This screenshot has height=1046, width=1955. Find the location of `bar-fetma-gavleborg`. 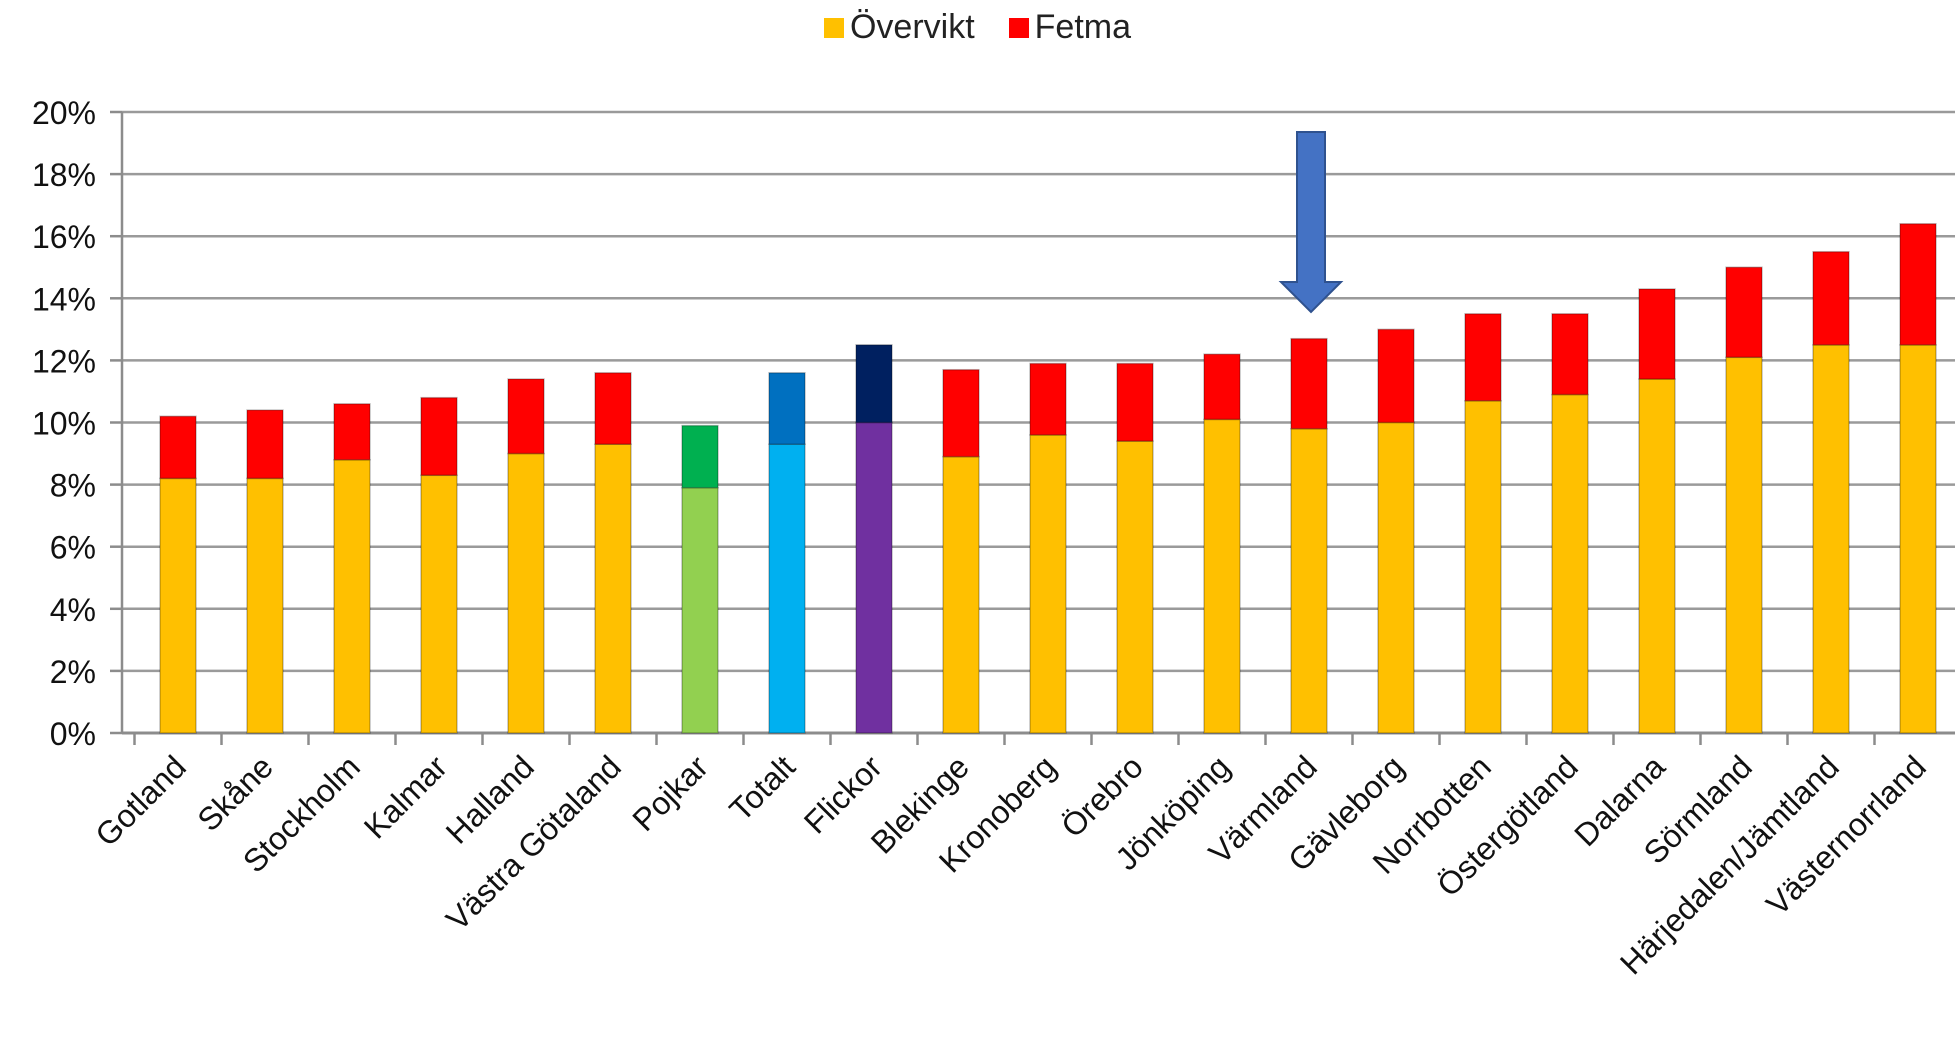

bar-fetma-gavleborg is located at coordinates (1396, 376).